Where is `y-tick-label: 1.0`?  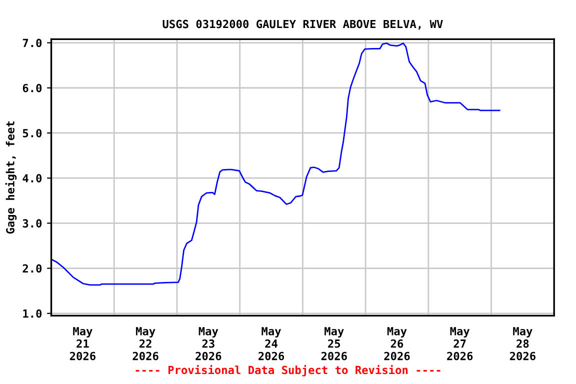
y-tick-label: 1.0 is located at coordinates (32, 313).